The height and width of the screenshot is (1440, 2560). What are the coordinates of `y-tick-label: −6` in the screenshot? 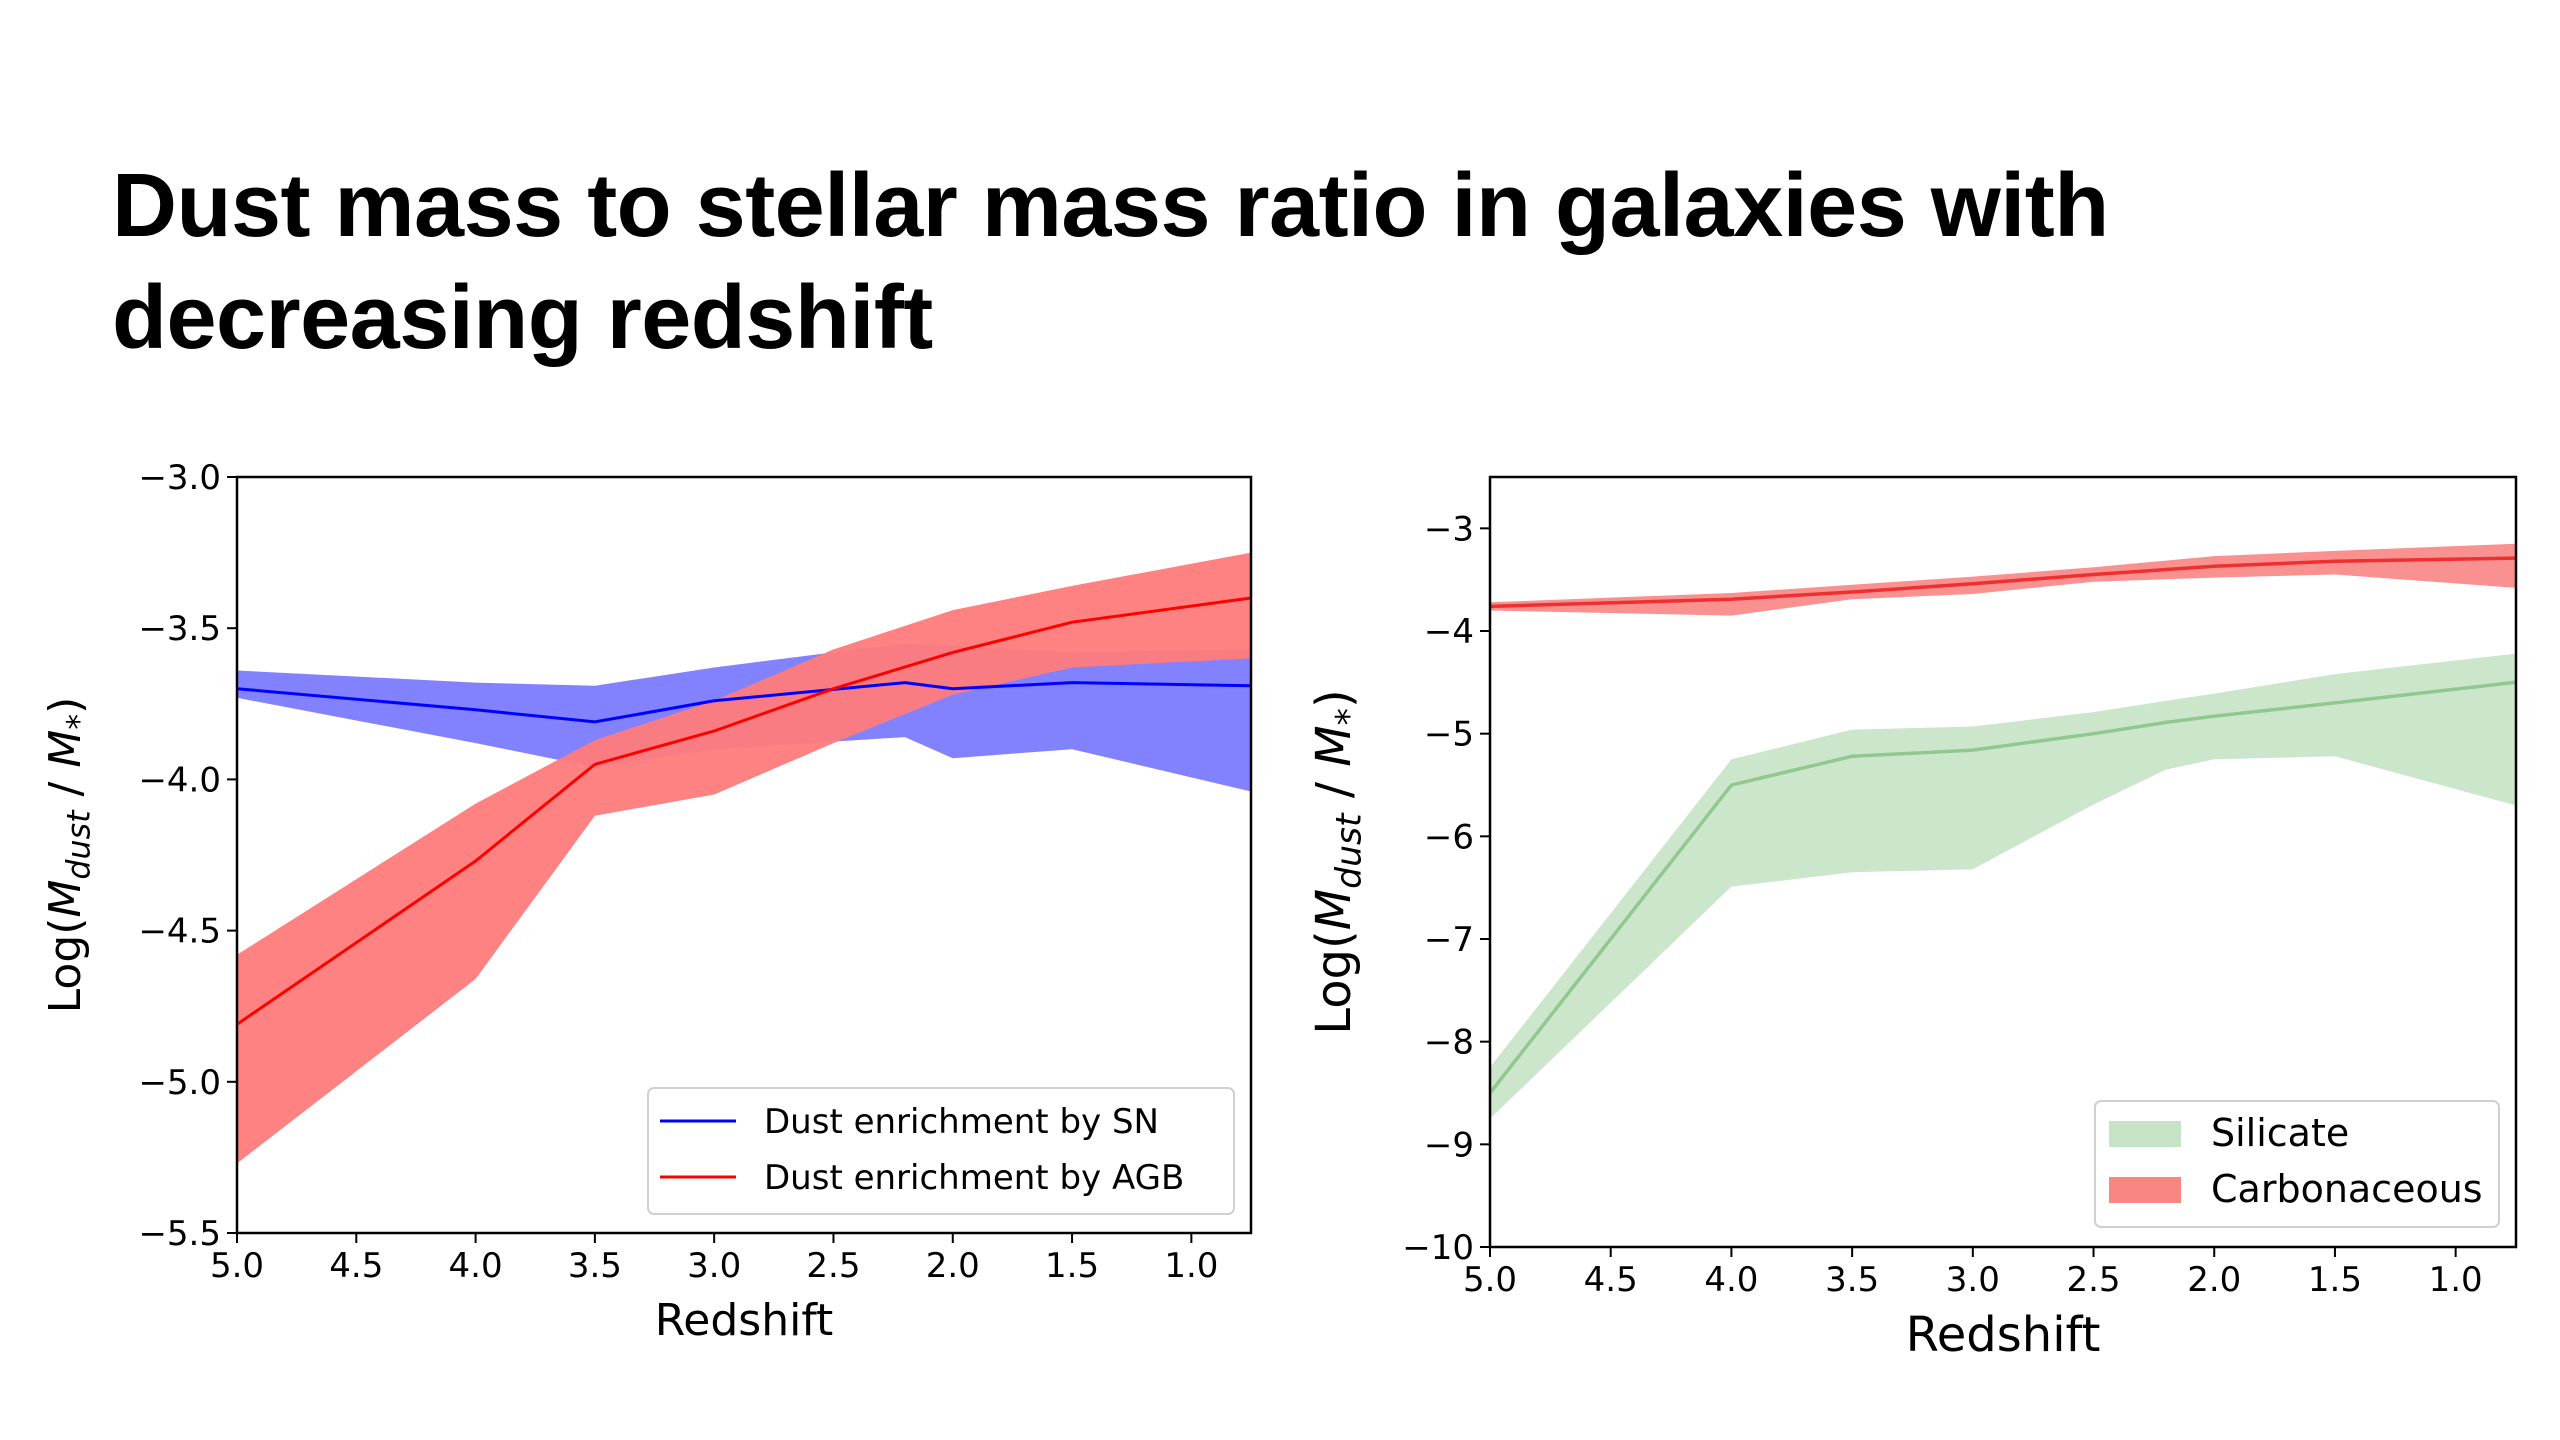 It's located at (1449, 837).